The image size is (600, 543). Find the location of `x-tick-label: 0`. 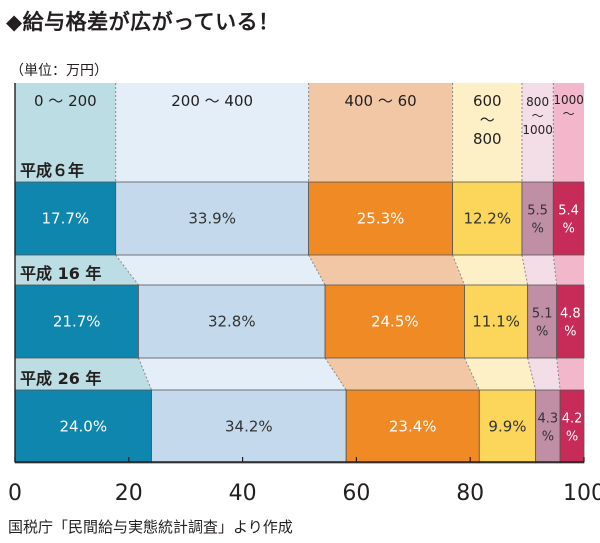

x-tick-label: 0 is located at coordinates (15, 493).